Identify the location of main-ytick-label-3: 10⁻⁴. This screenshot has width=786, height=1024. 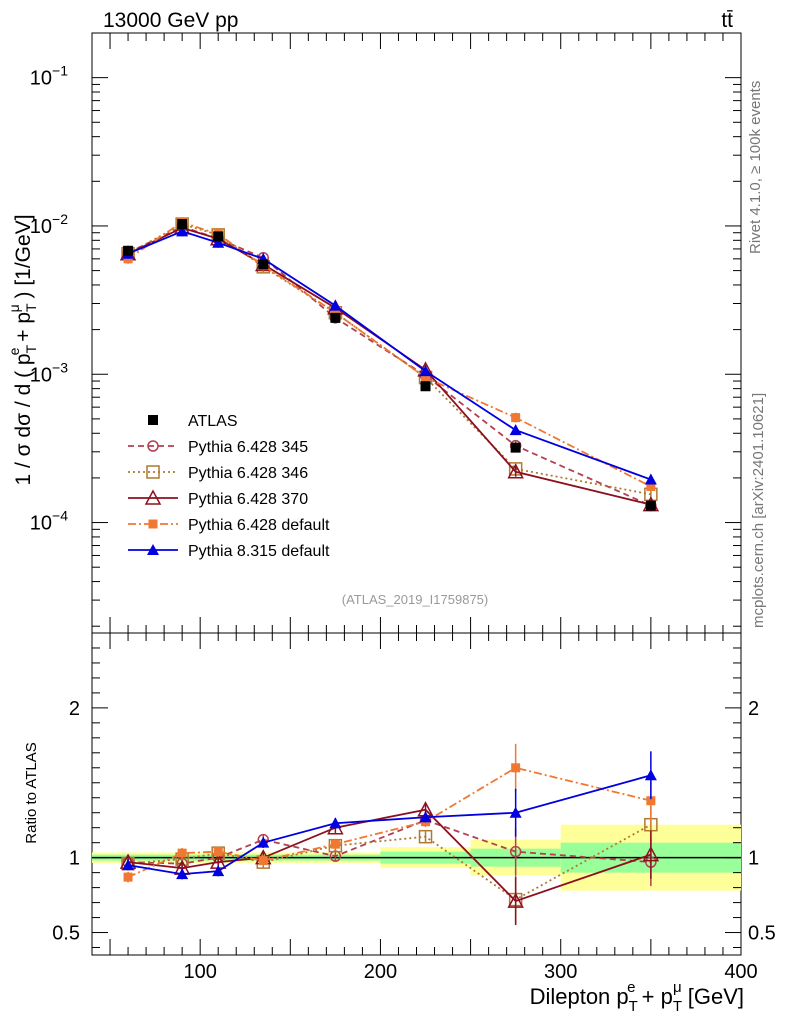
(49, 521).